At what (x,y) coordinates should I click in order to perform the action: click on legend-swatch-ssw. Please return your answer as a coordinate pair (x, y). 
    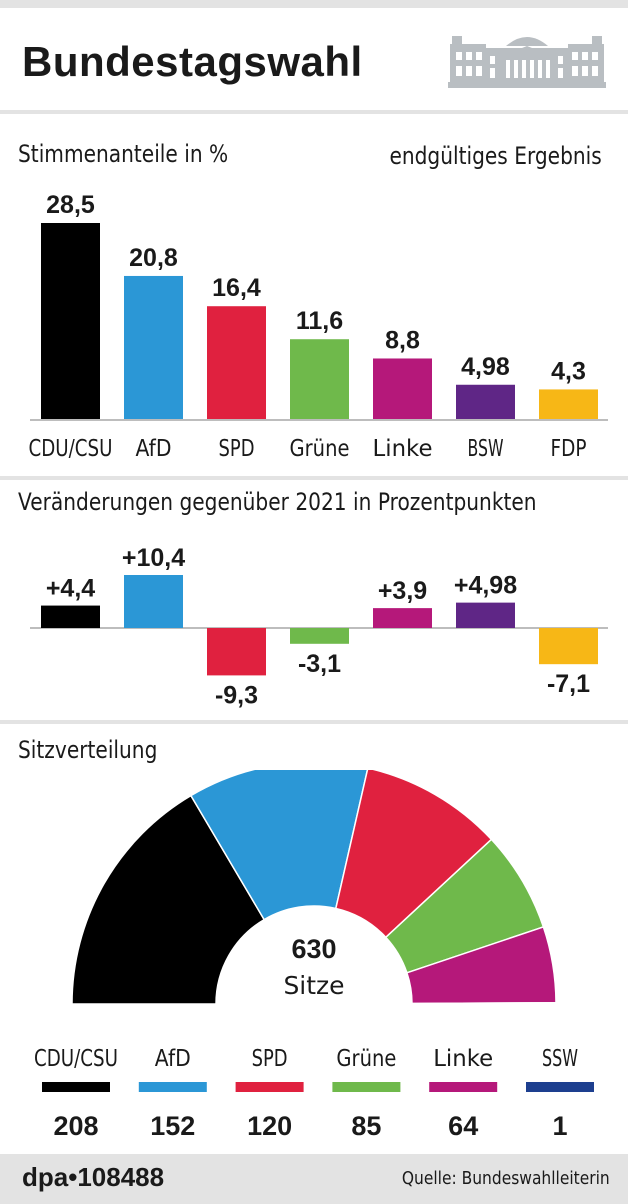
    Looking at the image, I should click on (560, 1087).